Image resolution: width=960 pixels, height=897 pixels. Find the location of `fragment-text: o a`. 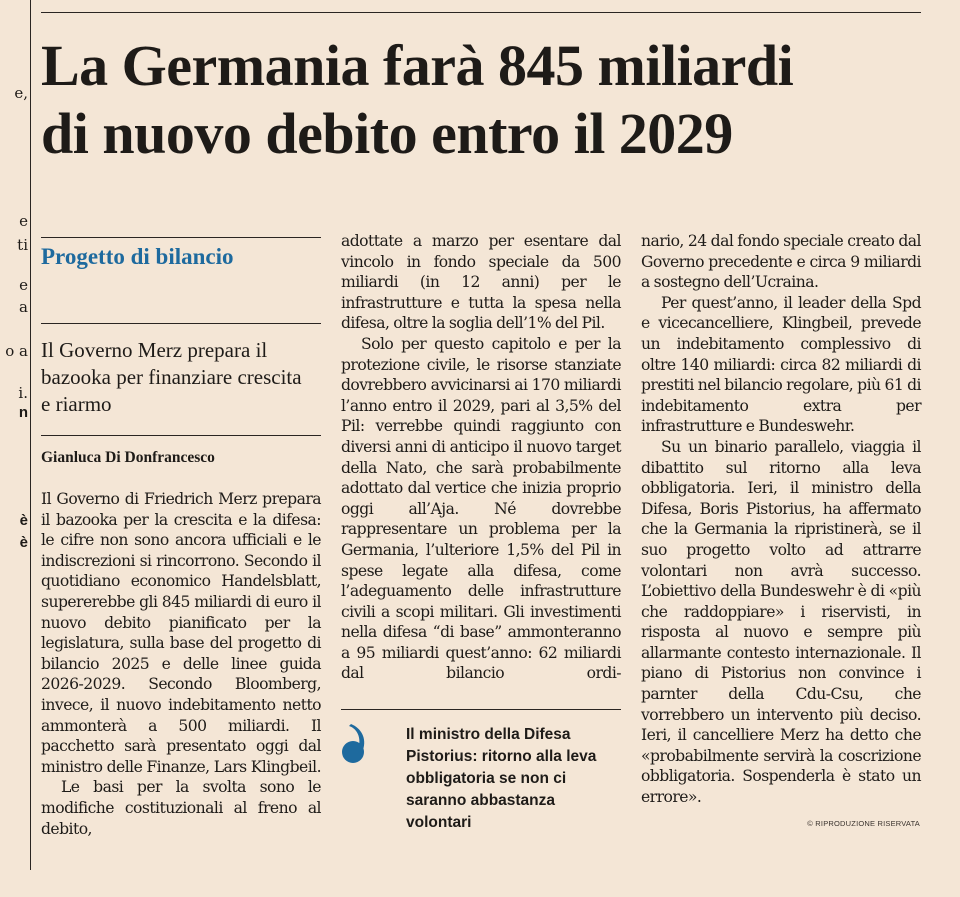

fragment-text: o a is located at coordinates (16, 351).